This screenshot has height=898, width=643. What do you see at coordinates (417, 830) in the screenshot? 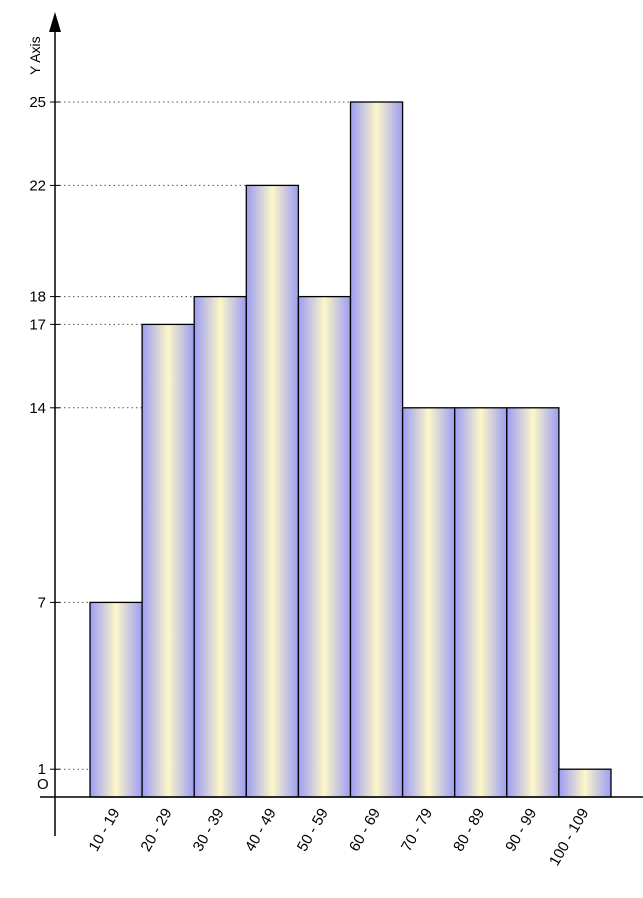
I see `x-category-label: 70 - 79` at bounding box center [417, 830].